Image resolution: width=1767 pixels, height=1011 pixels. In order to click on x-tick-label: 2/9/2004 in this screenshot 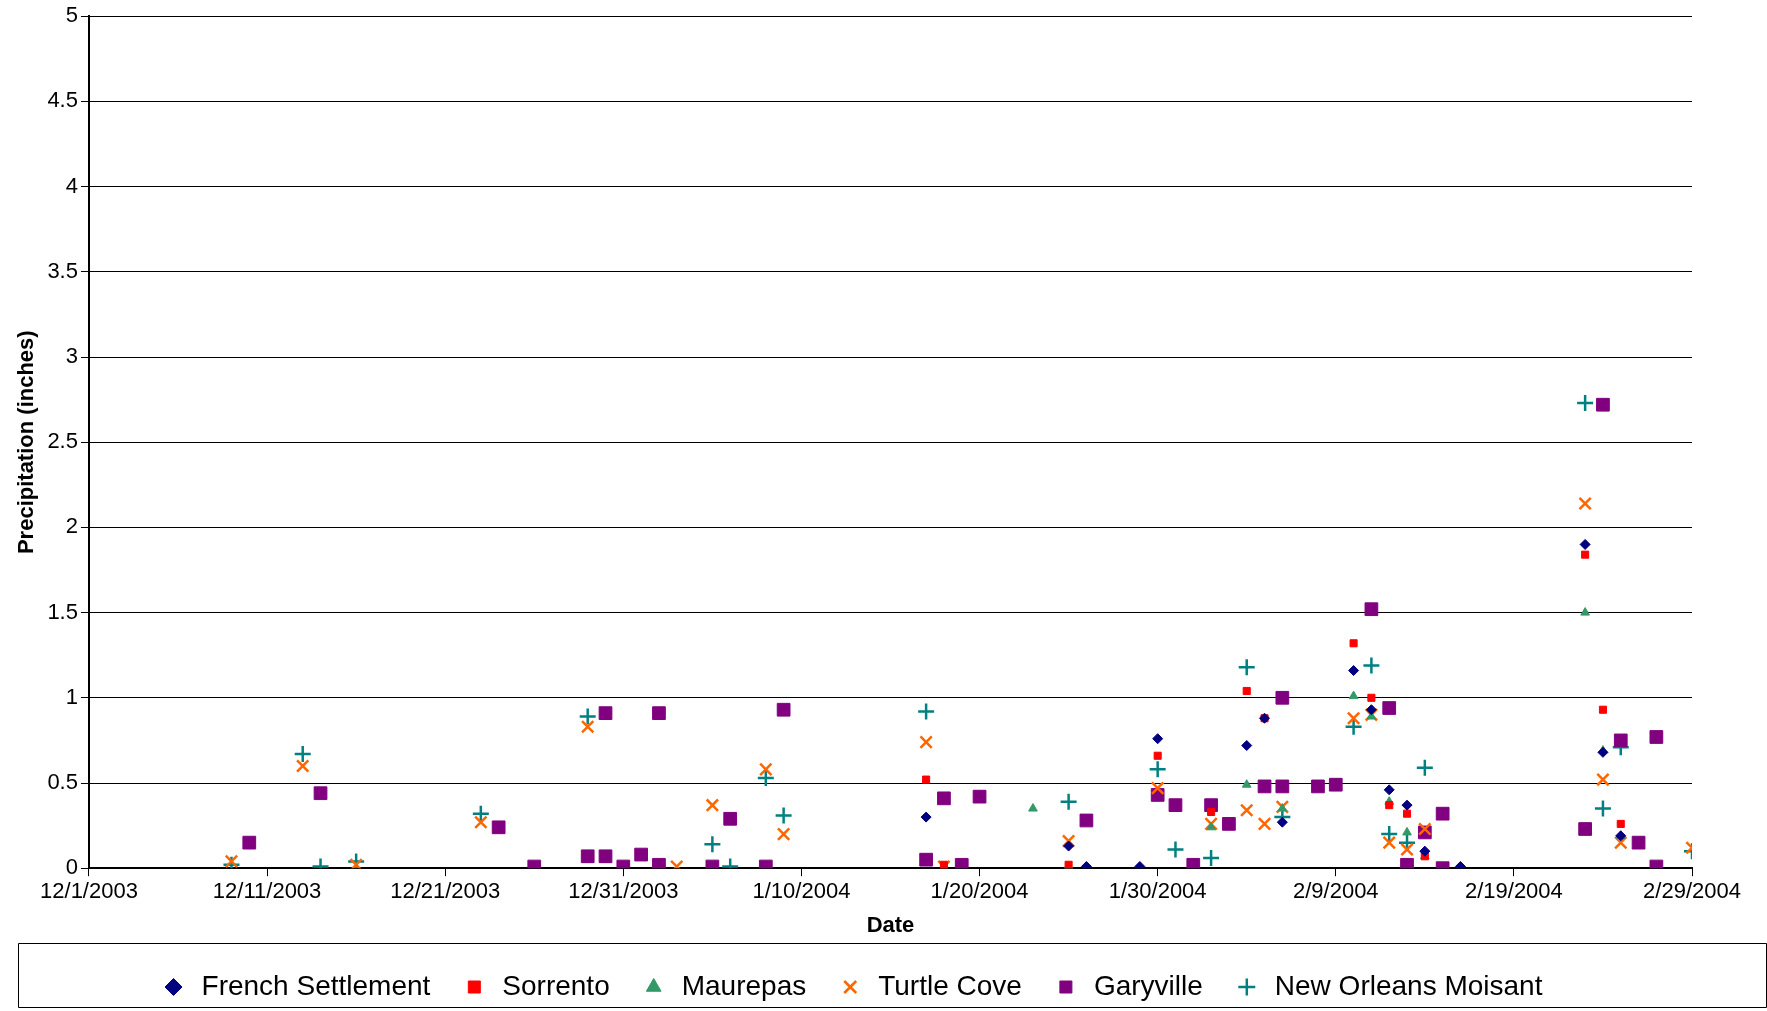, I will do `click(1335, 891)`.